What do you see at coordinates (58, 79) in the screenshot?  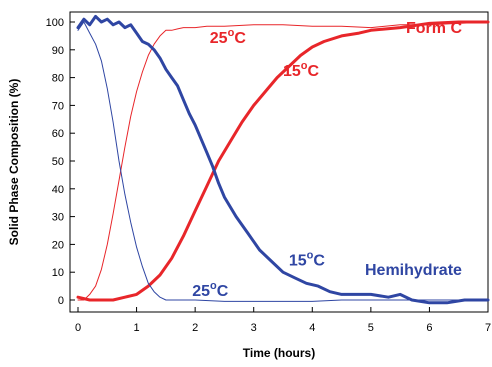 I see `y-tick-label: 80` at bounding box center [58, 79].